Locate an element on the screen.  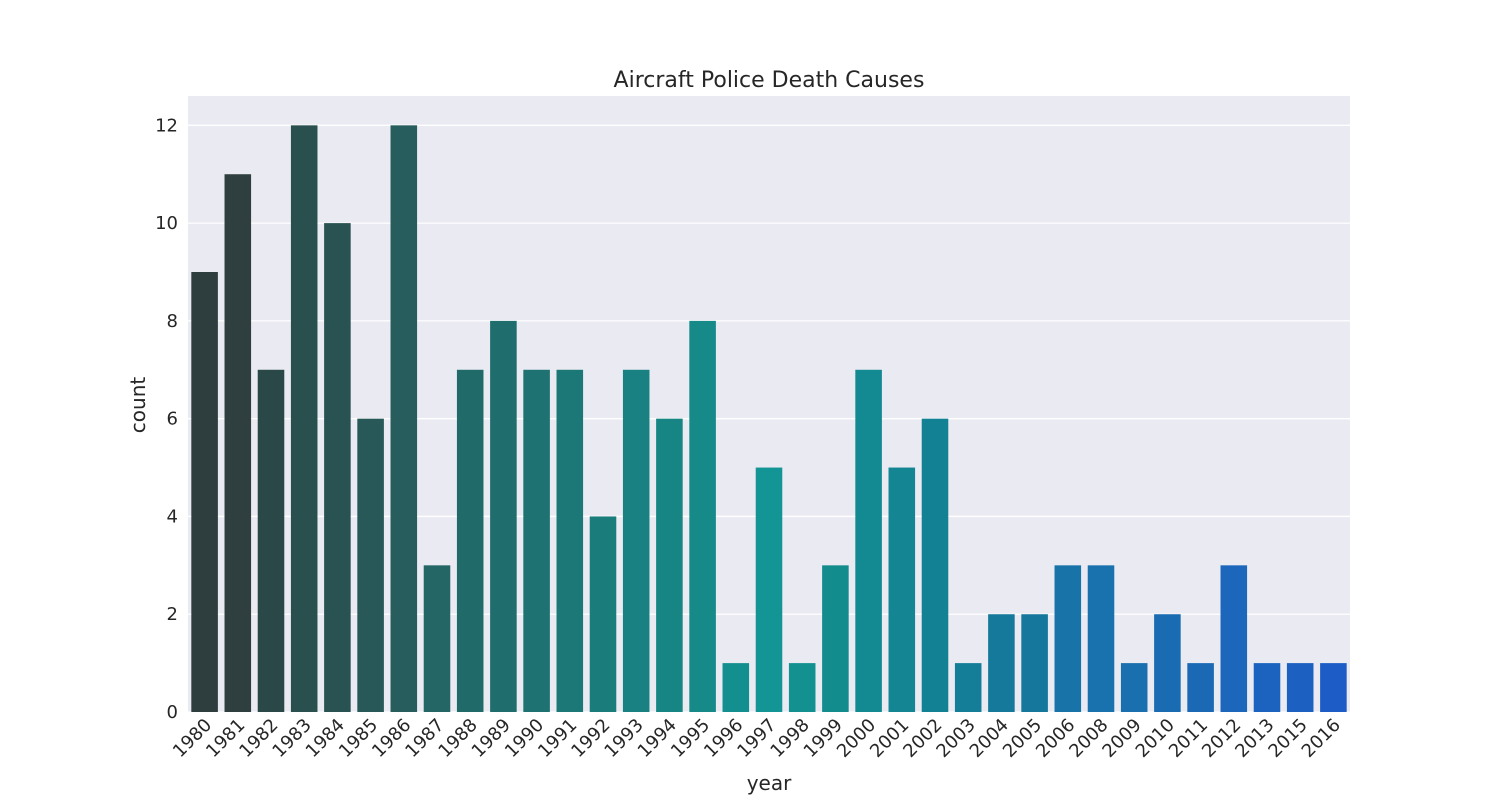
bar-1991 is located at coordinates (570, 540).